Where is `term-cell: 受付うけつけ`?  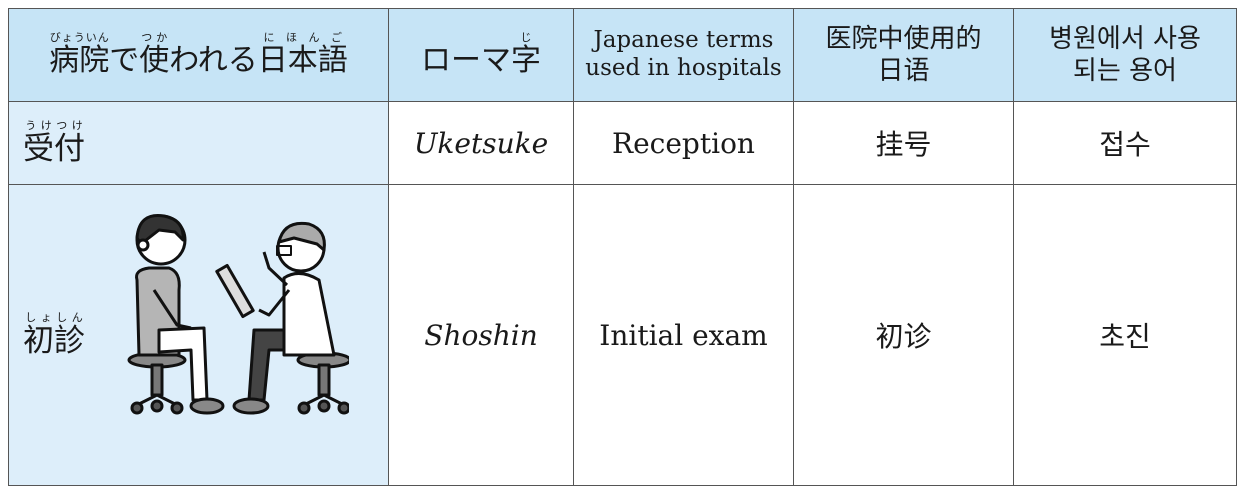
term-cell: 受付うけつけ is located at coordinates (198, 143).